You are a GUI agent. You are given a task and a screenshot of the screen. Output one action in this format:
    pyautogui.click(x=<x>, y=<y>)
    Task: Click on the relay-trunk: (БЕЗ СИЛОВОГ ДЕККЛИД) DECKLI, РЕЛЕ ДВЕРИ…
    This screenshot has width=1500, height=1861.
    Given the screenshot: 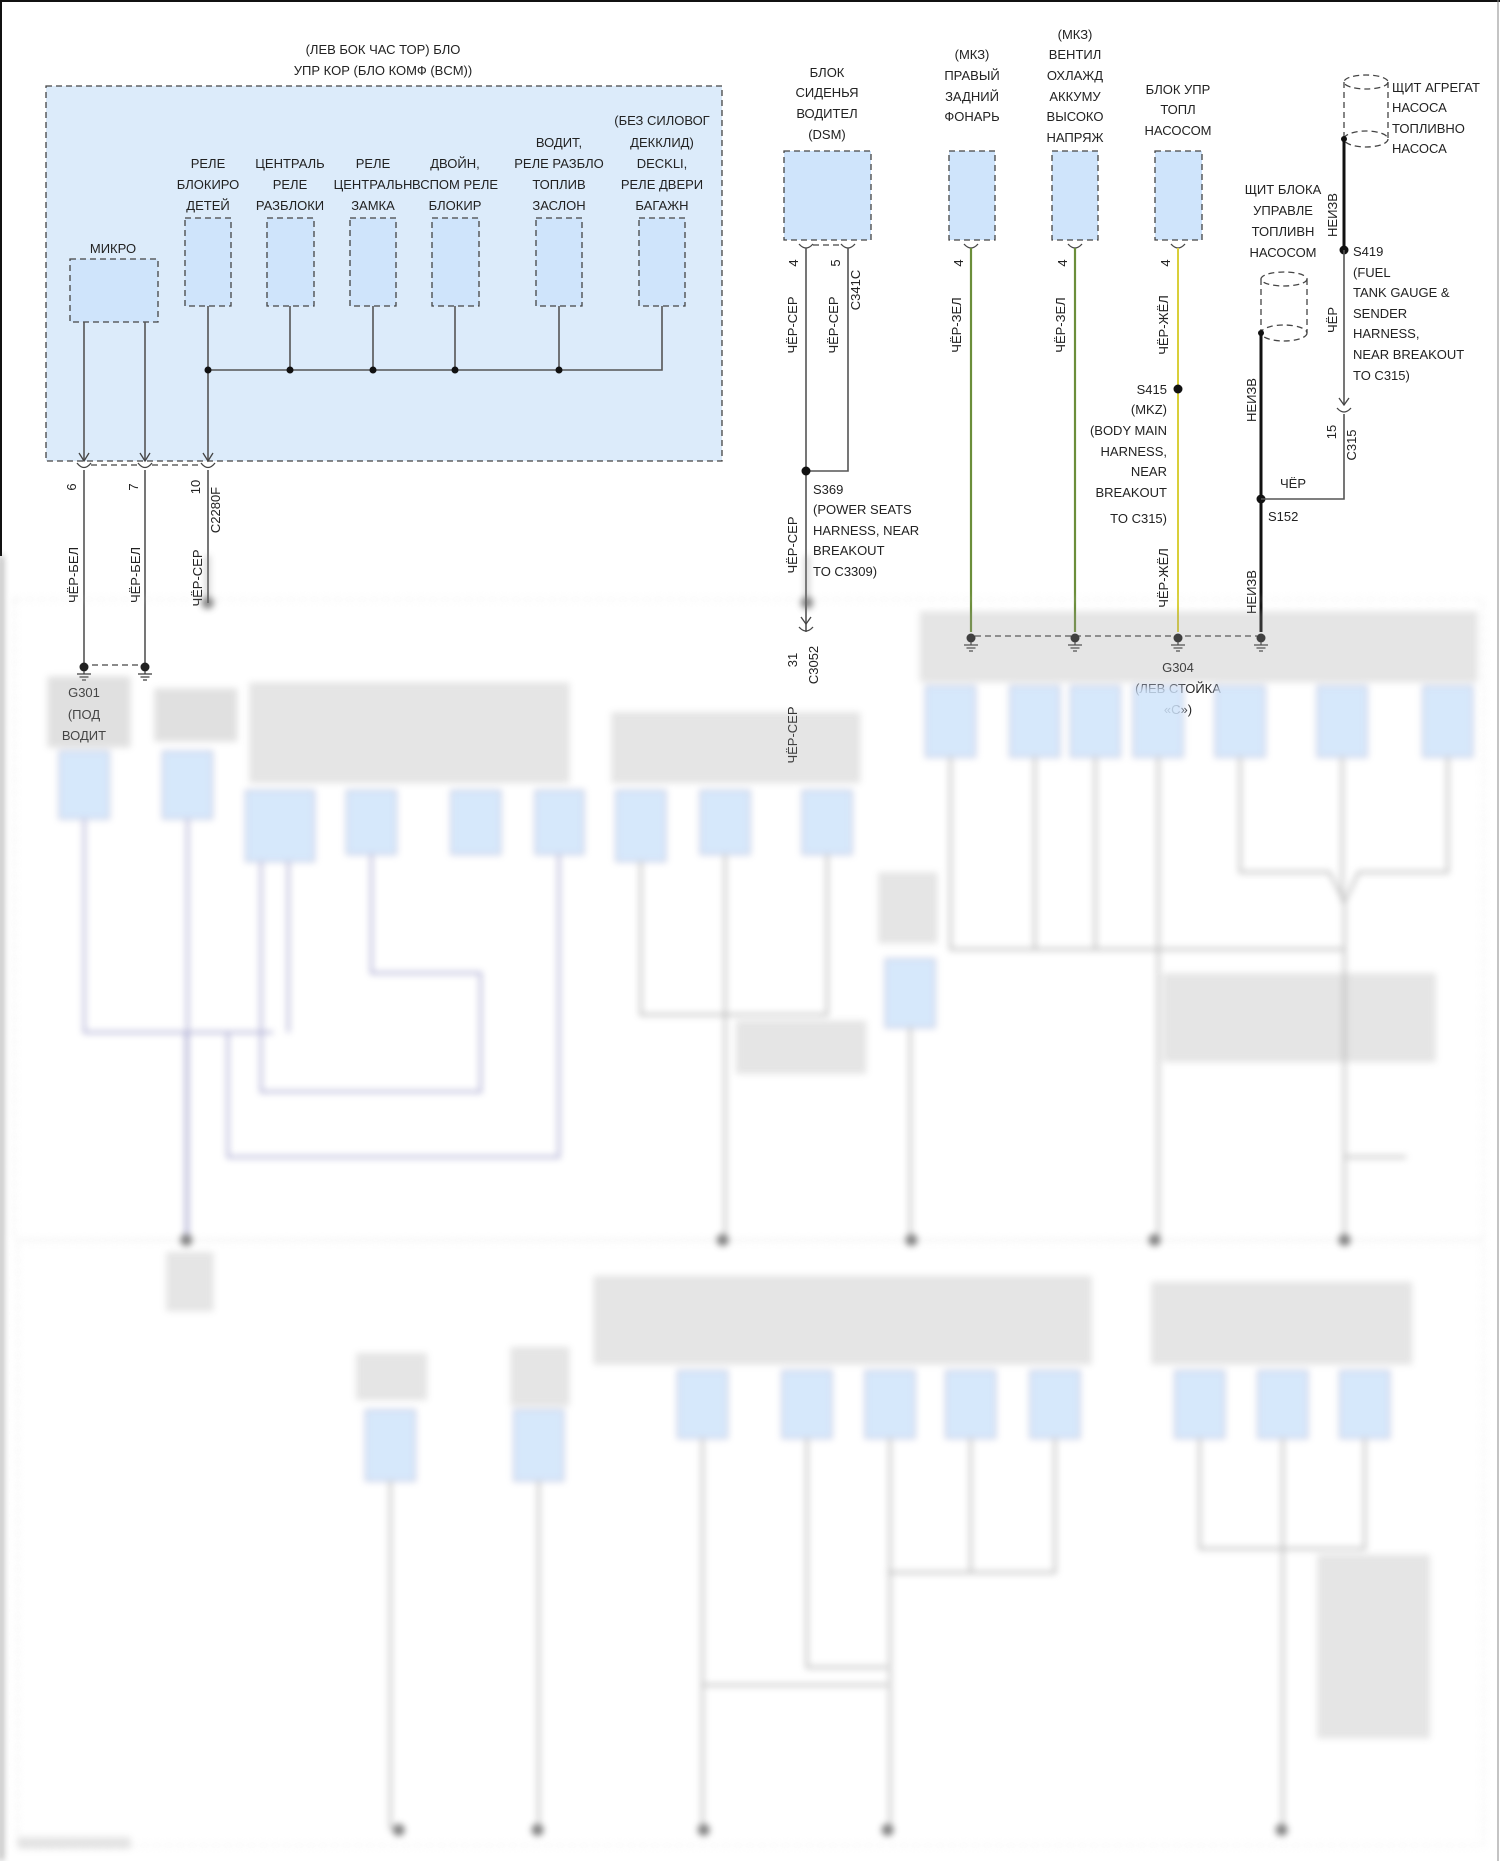 What is the action you would take?
    pyautogui.click(x=662, y=210)
    